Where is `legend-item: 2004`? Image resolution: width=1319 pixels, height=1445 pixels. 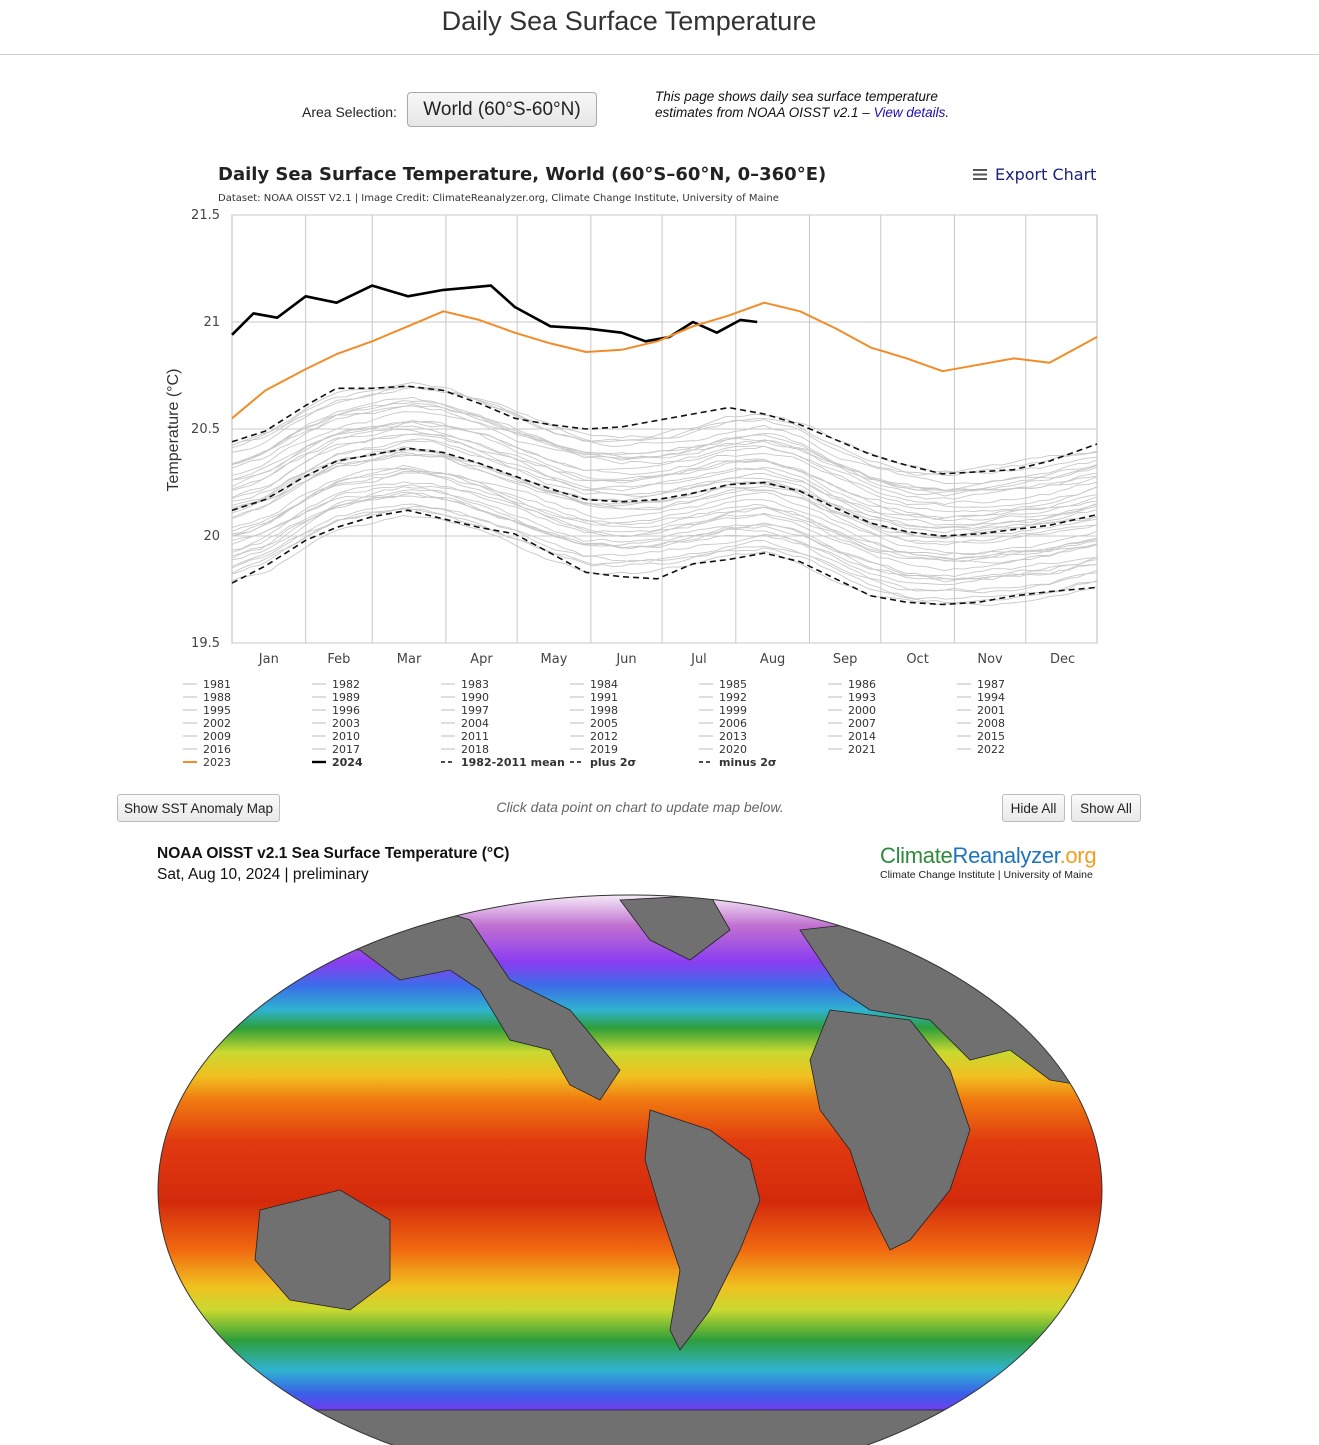 legend-item: 2004 is located at coordinates (475, 723).